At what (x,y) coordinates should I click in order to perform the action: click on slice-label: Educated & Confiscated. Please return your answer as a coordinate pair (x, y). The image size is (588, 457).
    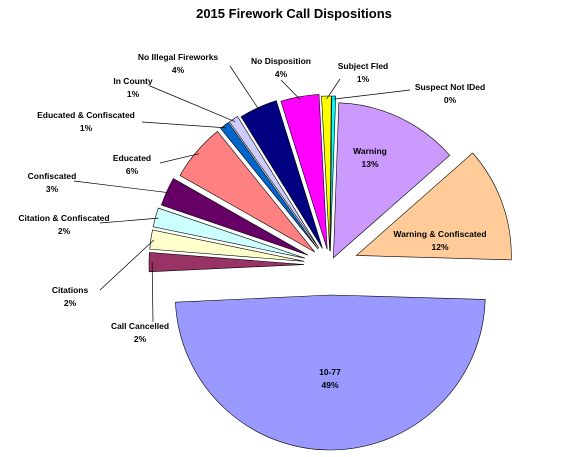
    Looking at the image, I should click on (86, 115).